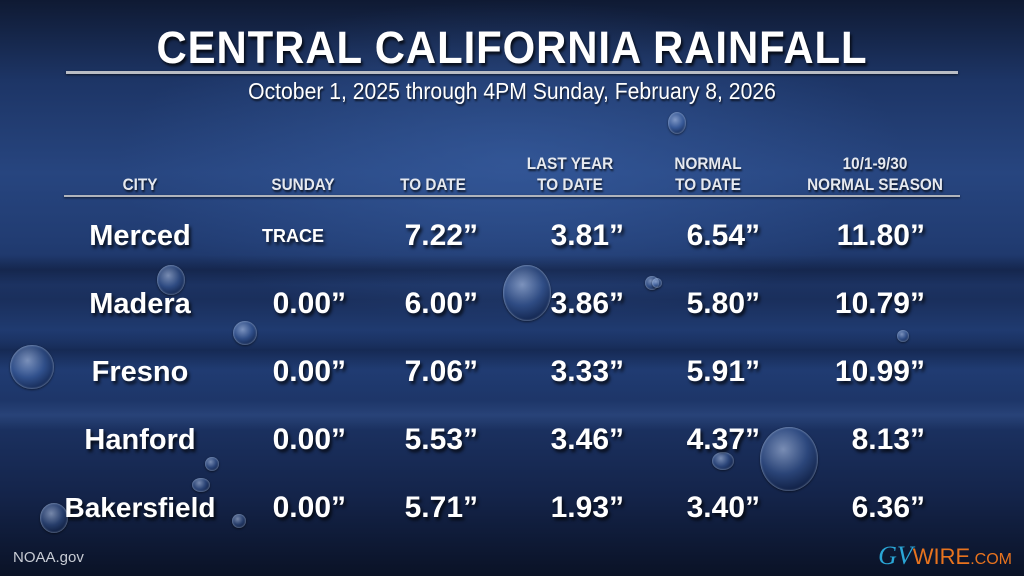  What do you see at coordinates (723, 303) in the screenshot?
I see `normal-to-date-value: 5.80”` at bounding box center [723, 303].